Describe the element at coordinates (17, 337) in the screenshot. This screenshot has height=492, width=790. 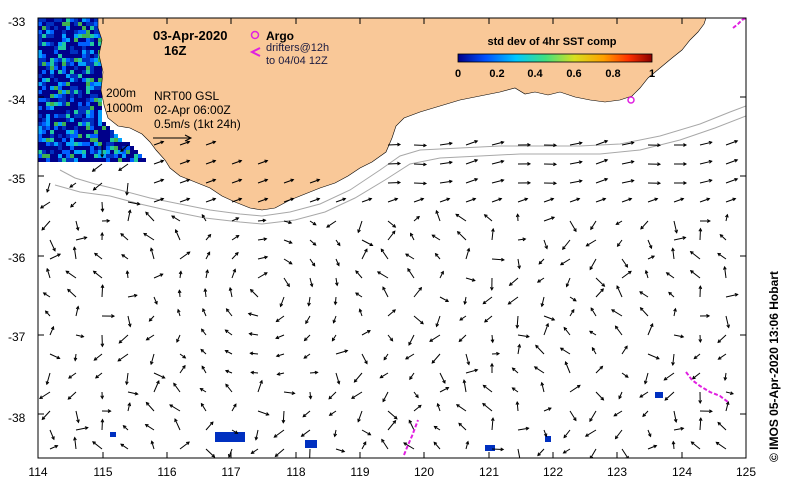
I see `y-tick-label: -37` at that location.